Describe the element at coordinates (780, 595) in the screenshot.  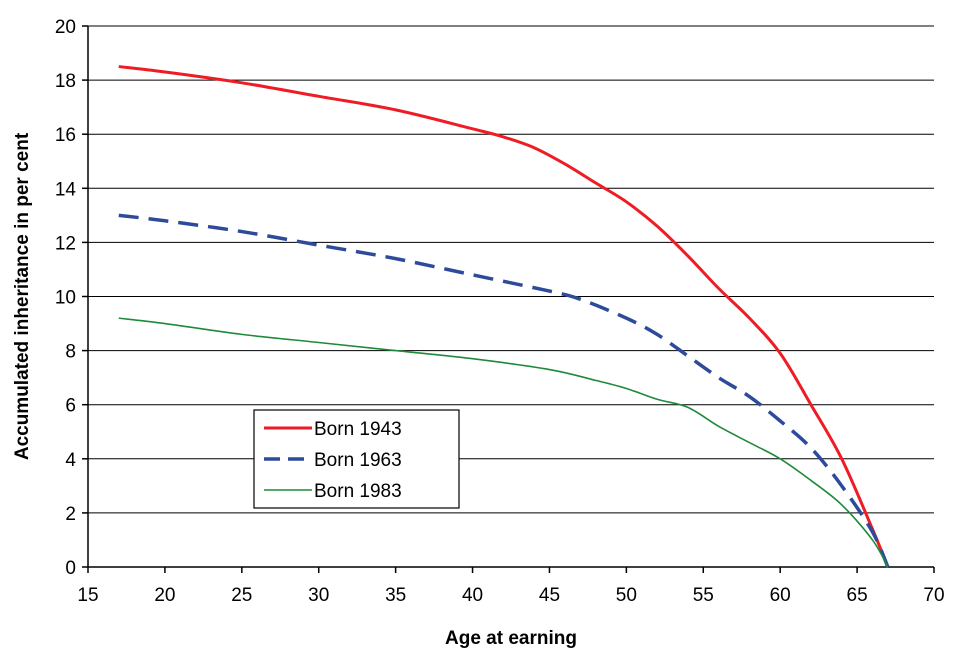
I see `x-tick-label-60: 60` at that location.